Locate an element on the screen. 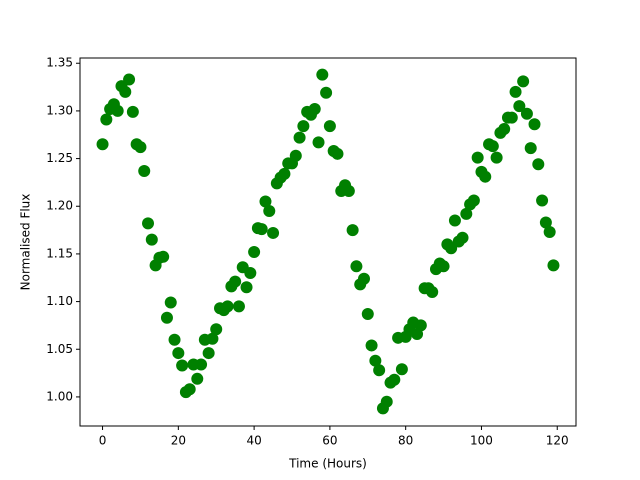 This screenshot has height=480, width=640. y-tick-label: 1.15 is located at coordinates (59, 253).